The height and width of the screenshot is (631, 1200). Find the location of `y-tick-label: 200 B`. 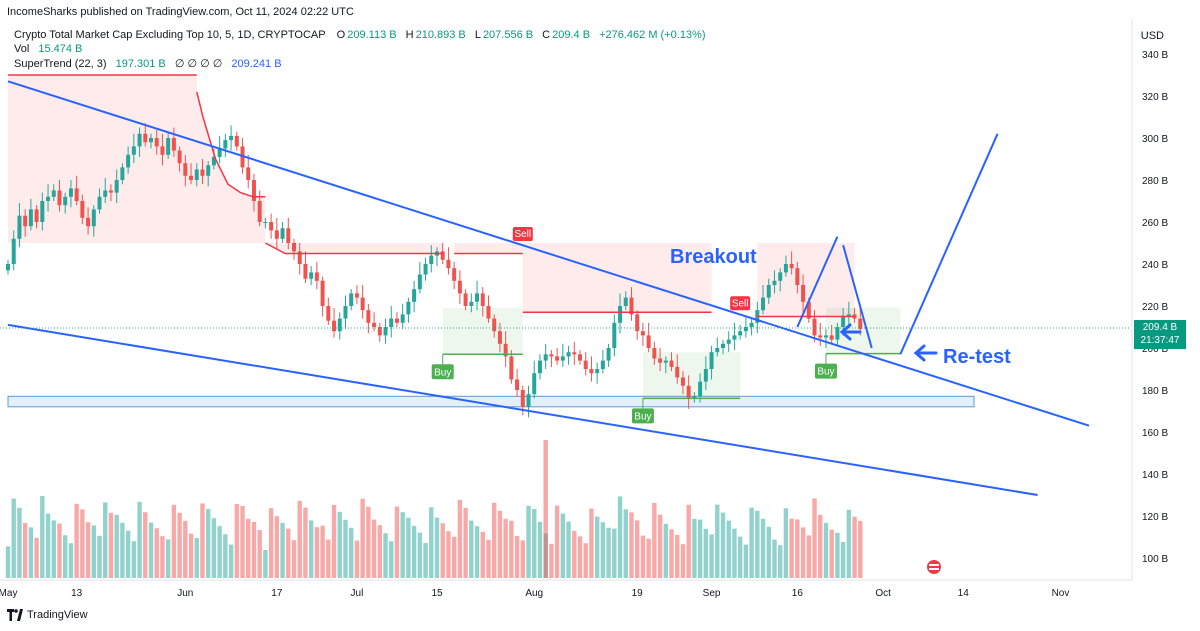

y-tick-label: 200 B is located at coordinates (1155, 349).